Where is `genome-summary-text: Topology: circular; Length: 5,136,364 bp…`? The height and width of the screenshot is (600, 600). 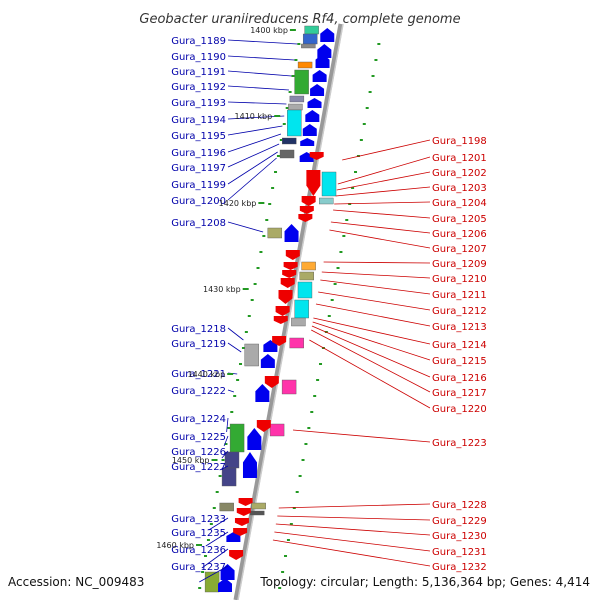 genome-summary-text: Topology: circular; Length: 5,136,364 bp… is located at coordinates (424, 582).